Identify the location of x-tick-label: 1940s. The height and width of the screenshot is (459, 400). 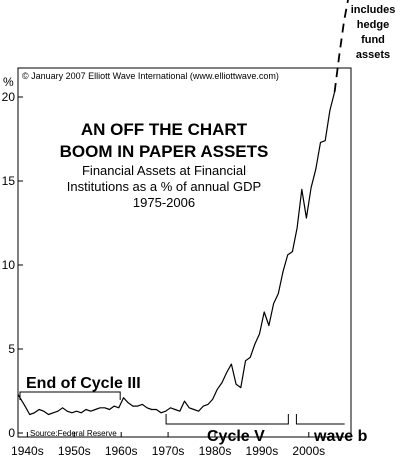
(27, 451).